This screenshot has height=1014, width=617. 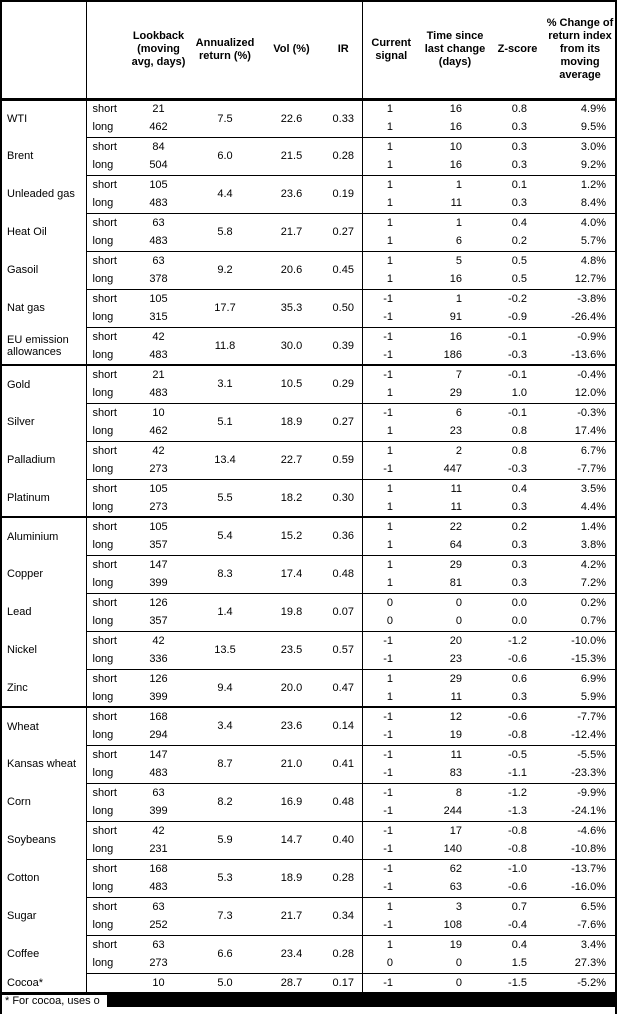 I want to click on commodity-name-cell: Copper, so click(x=25, y=574).